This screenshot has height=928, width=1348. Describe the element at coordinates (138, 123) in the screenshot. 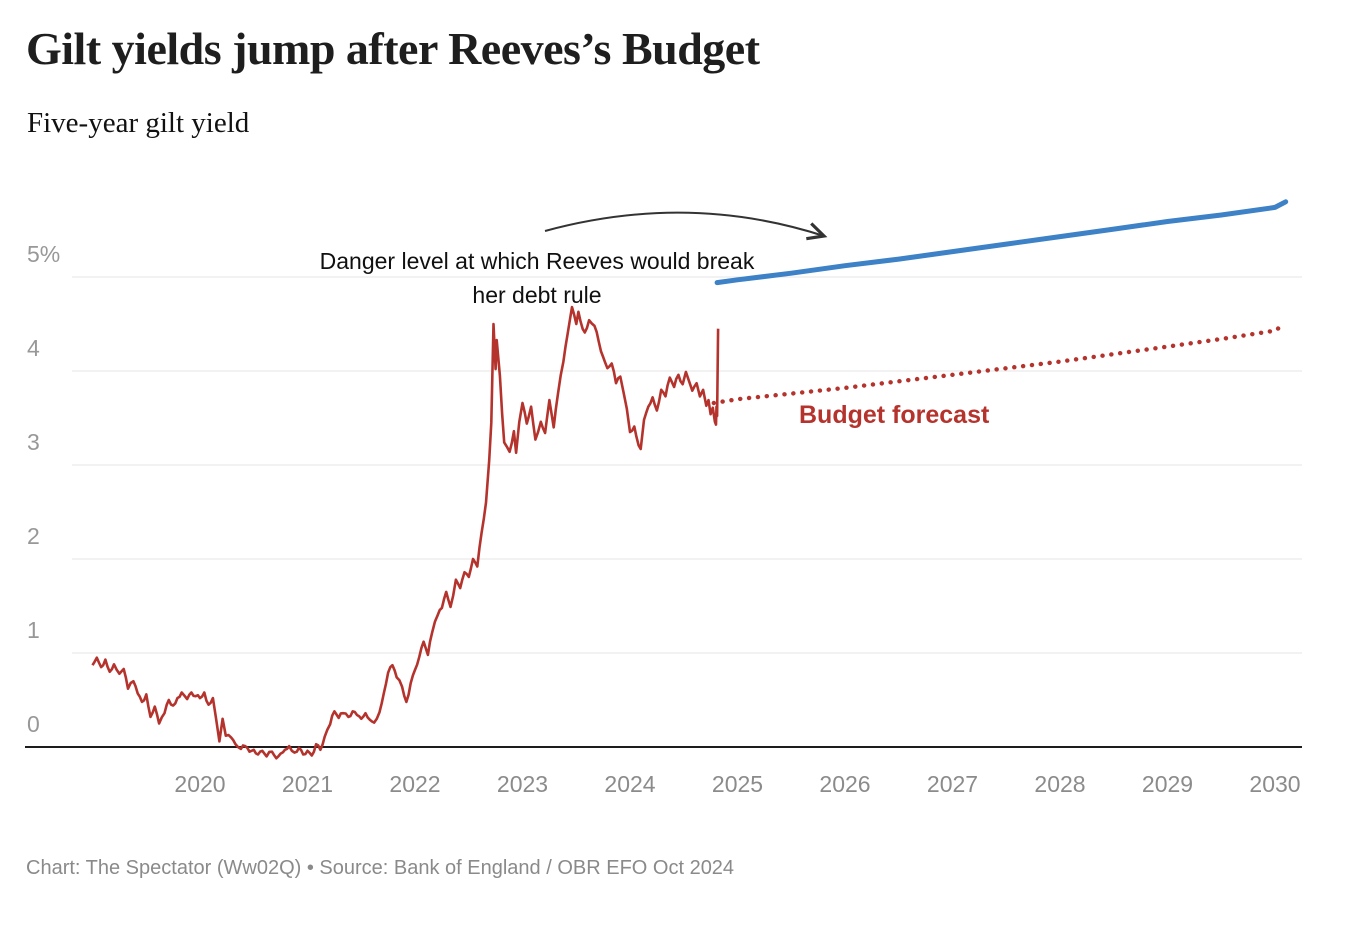

I see `page-subtitle: Five-year gilt yield` at that location.